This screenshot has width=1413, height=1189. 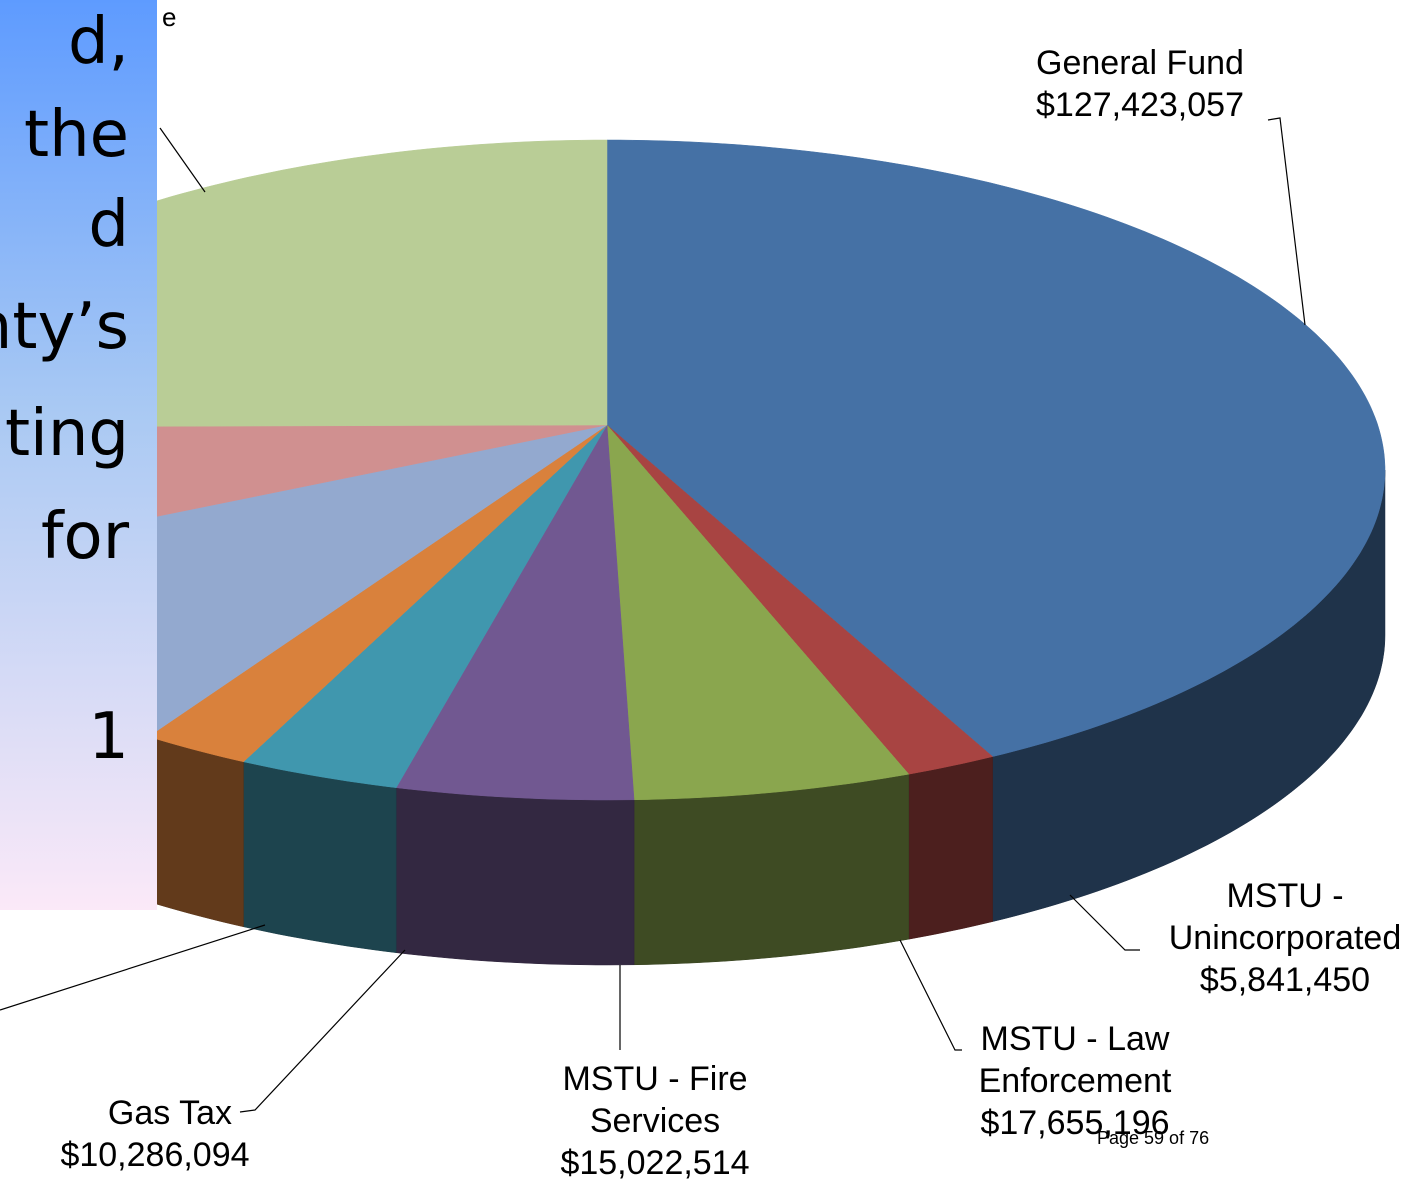 I want to click on data-label: MSTU - Unincorporated $5,841,450, so click(x=1266, y=938).